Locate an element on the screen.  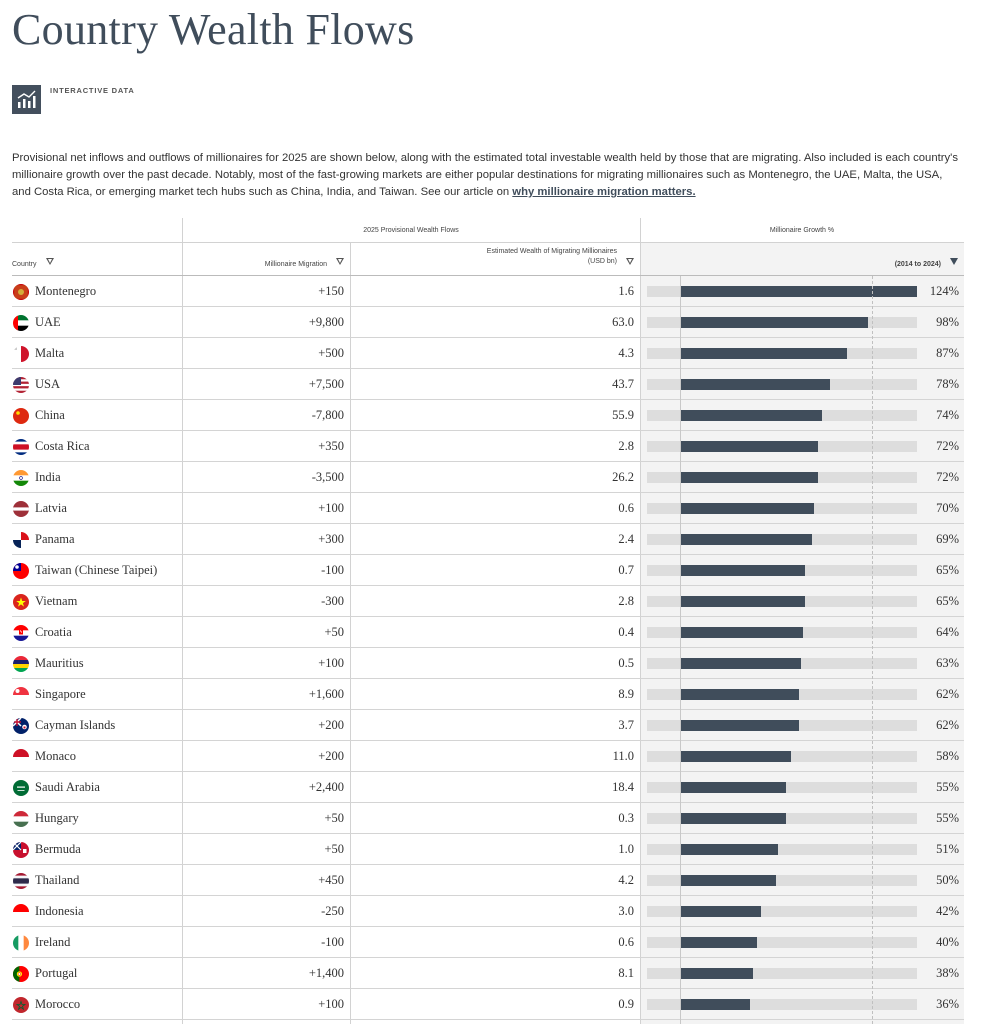
thailand-flag-icon is located at coordinates (21, 880).